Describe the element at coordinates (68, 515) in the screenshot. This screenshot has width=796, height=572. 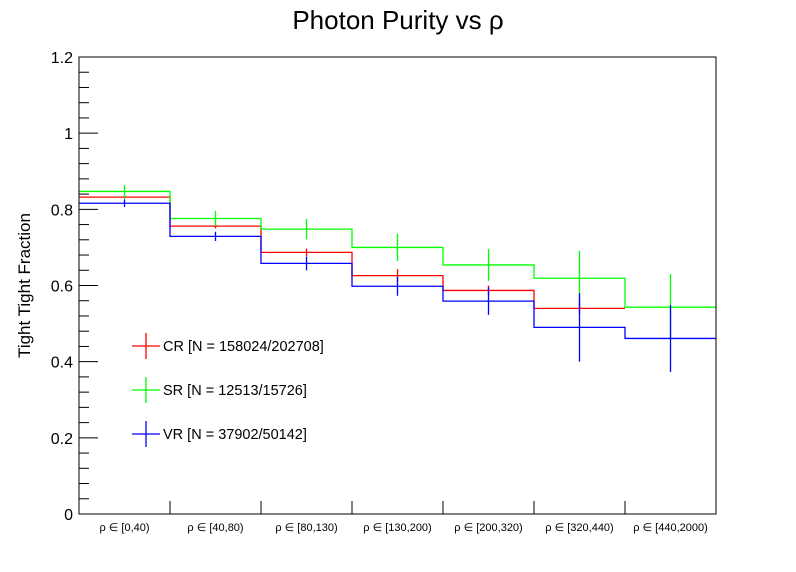
I see `y-tick-label: 0` at that location.